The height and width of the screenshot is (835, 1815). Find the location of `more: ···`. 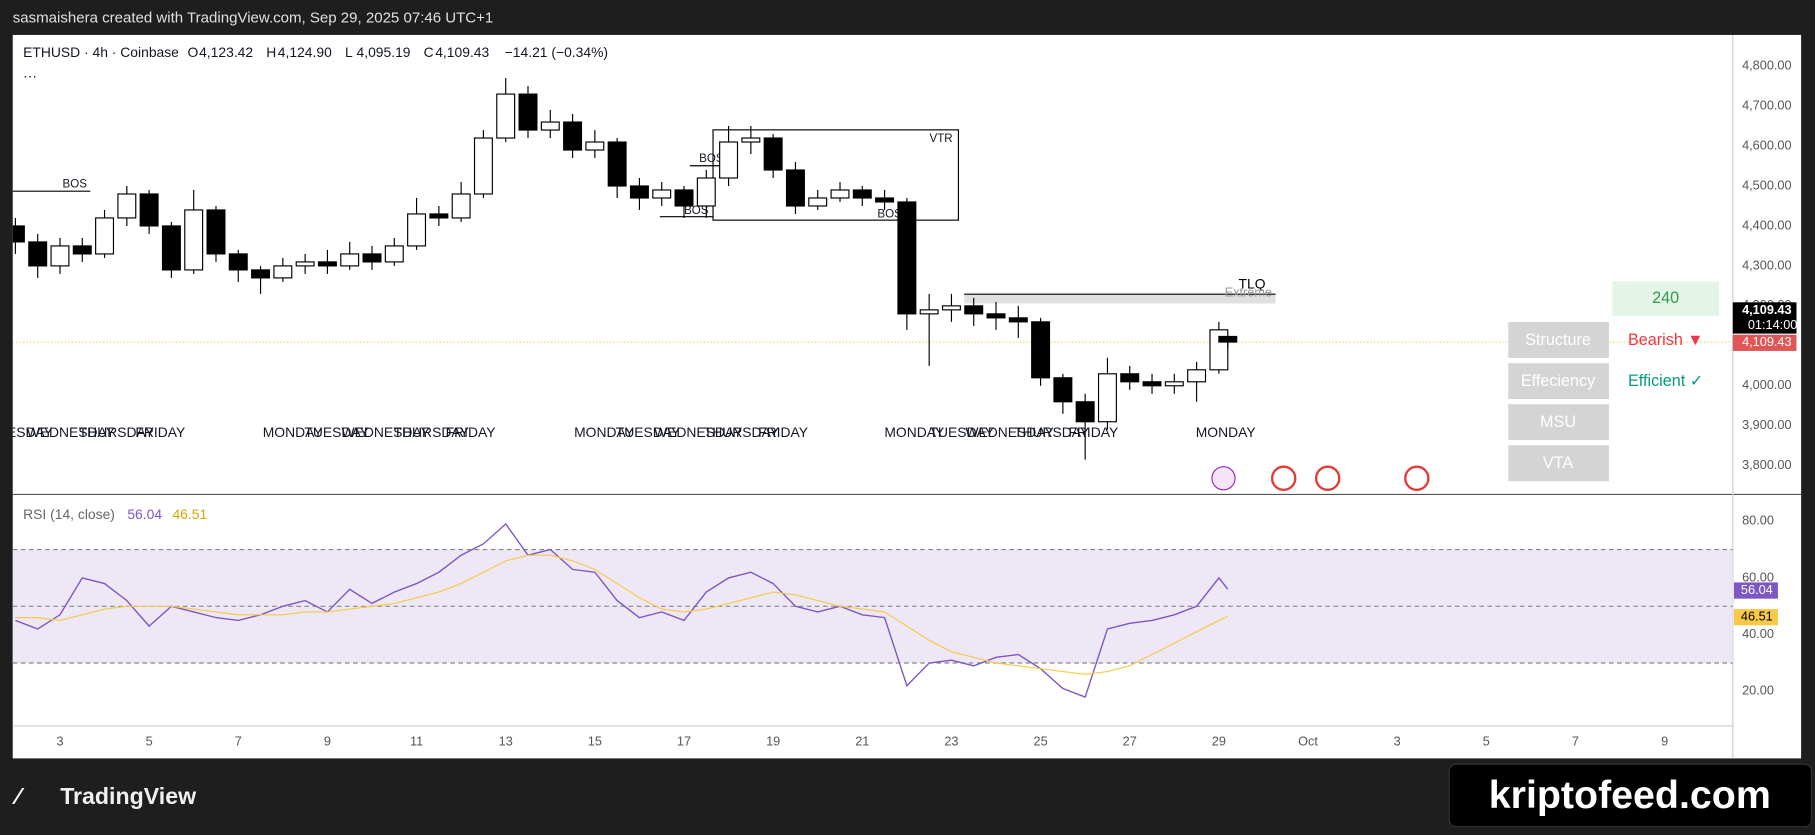

more: ··· is located at coordinates (30, 75).